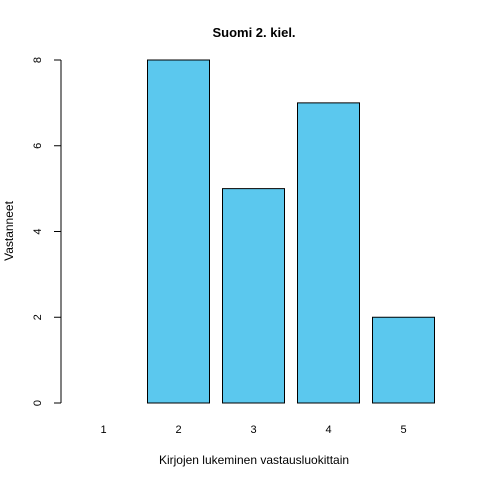 The height and width of the screenshot is (480, 480). What do you see at coordinates (46, 231) in the screenshot?
I see `y-axis: 0 2 4 6 8` at bounding box center [46, 231].